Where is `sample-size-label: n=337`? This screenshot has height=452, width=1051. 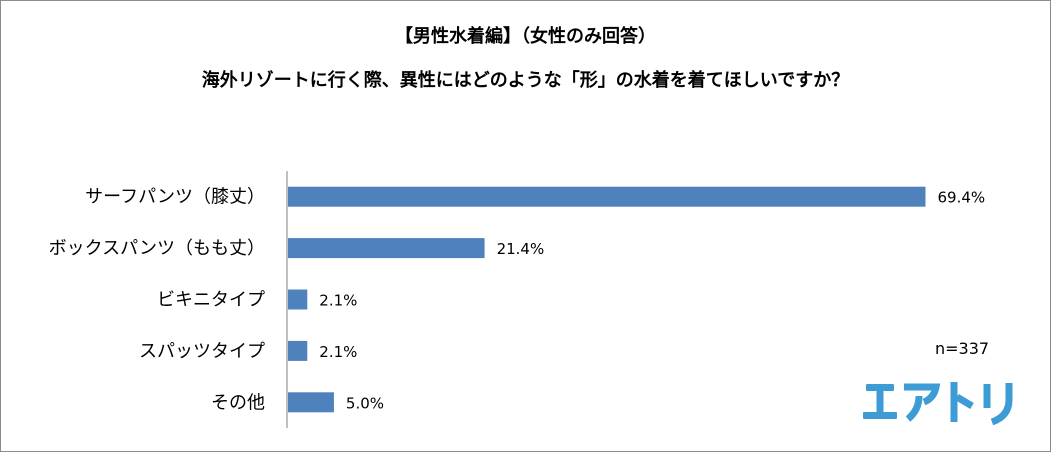
sample-size-label: n=337 is located at coordinates (962, 348).